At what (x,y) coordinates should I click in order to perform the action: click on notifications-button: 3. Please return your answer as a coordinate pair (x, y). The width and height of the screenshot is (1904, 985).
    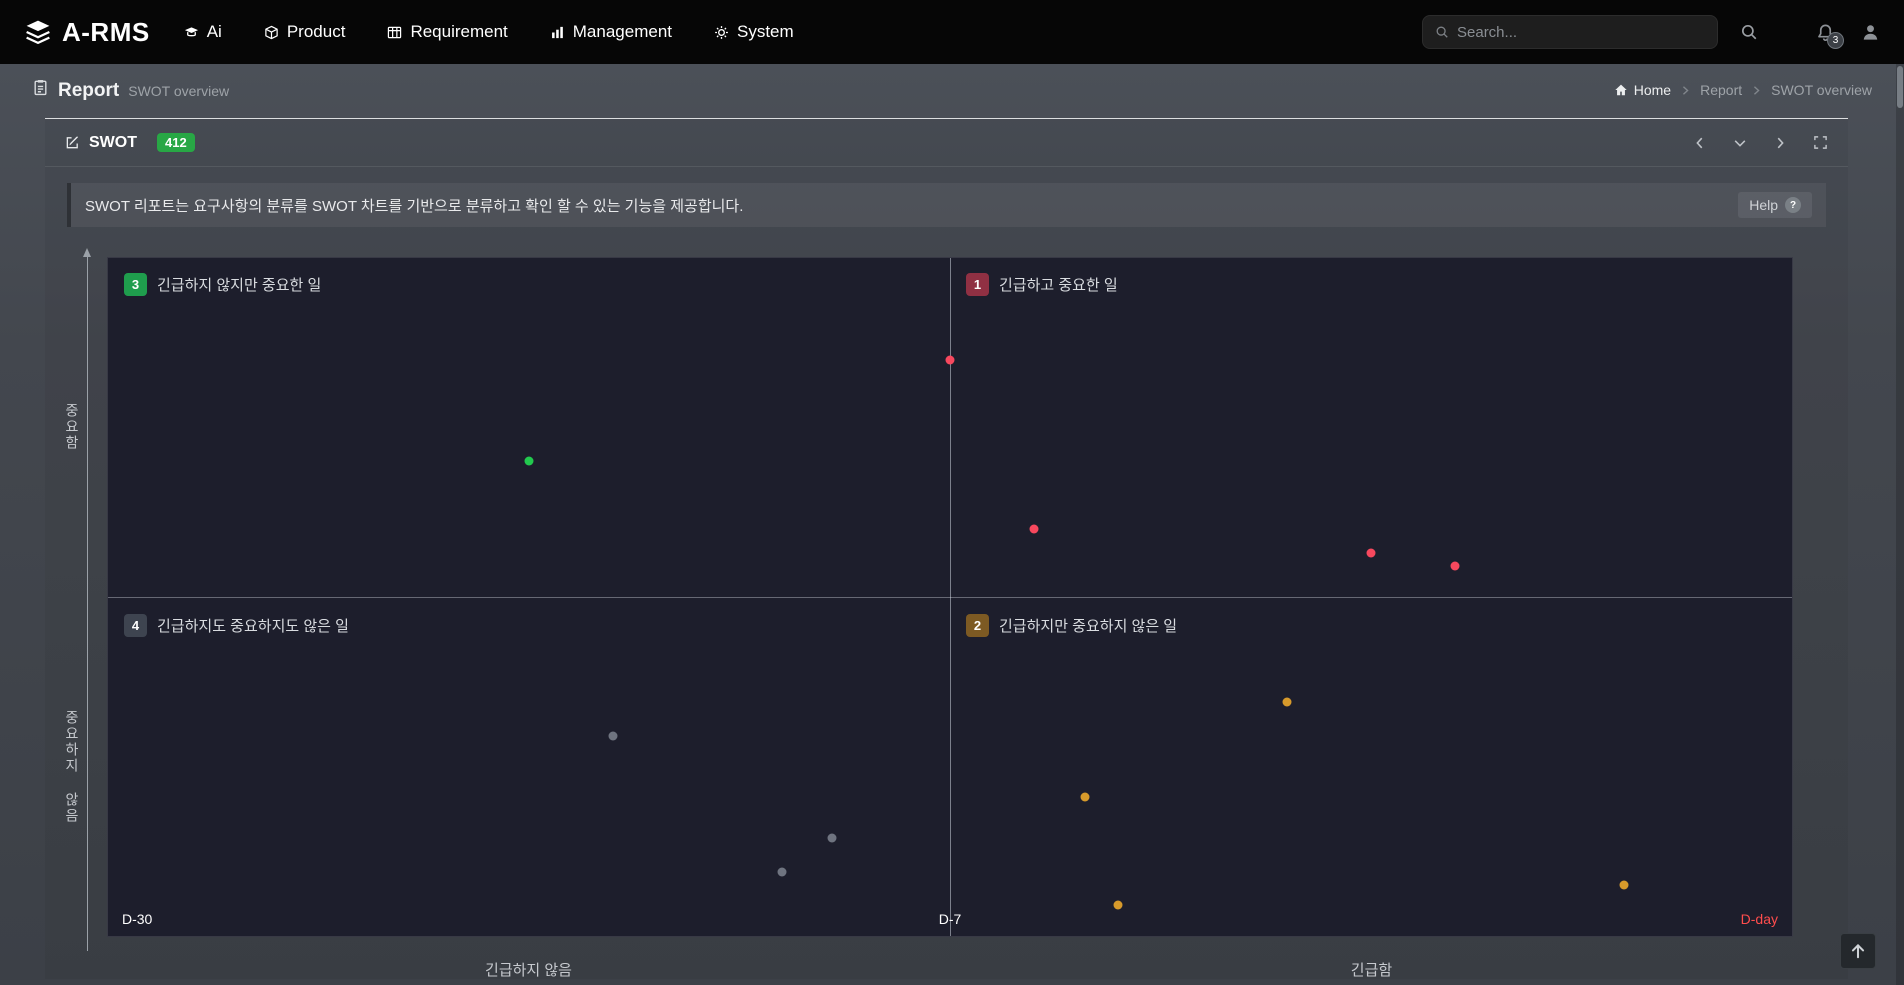
    Looking at the image, I should click on (1830, 36).